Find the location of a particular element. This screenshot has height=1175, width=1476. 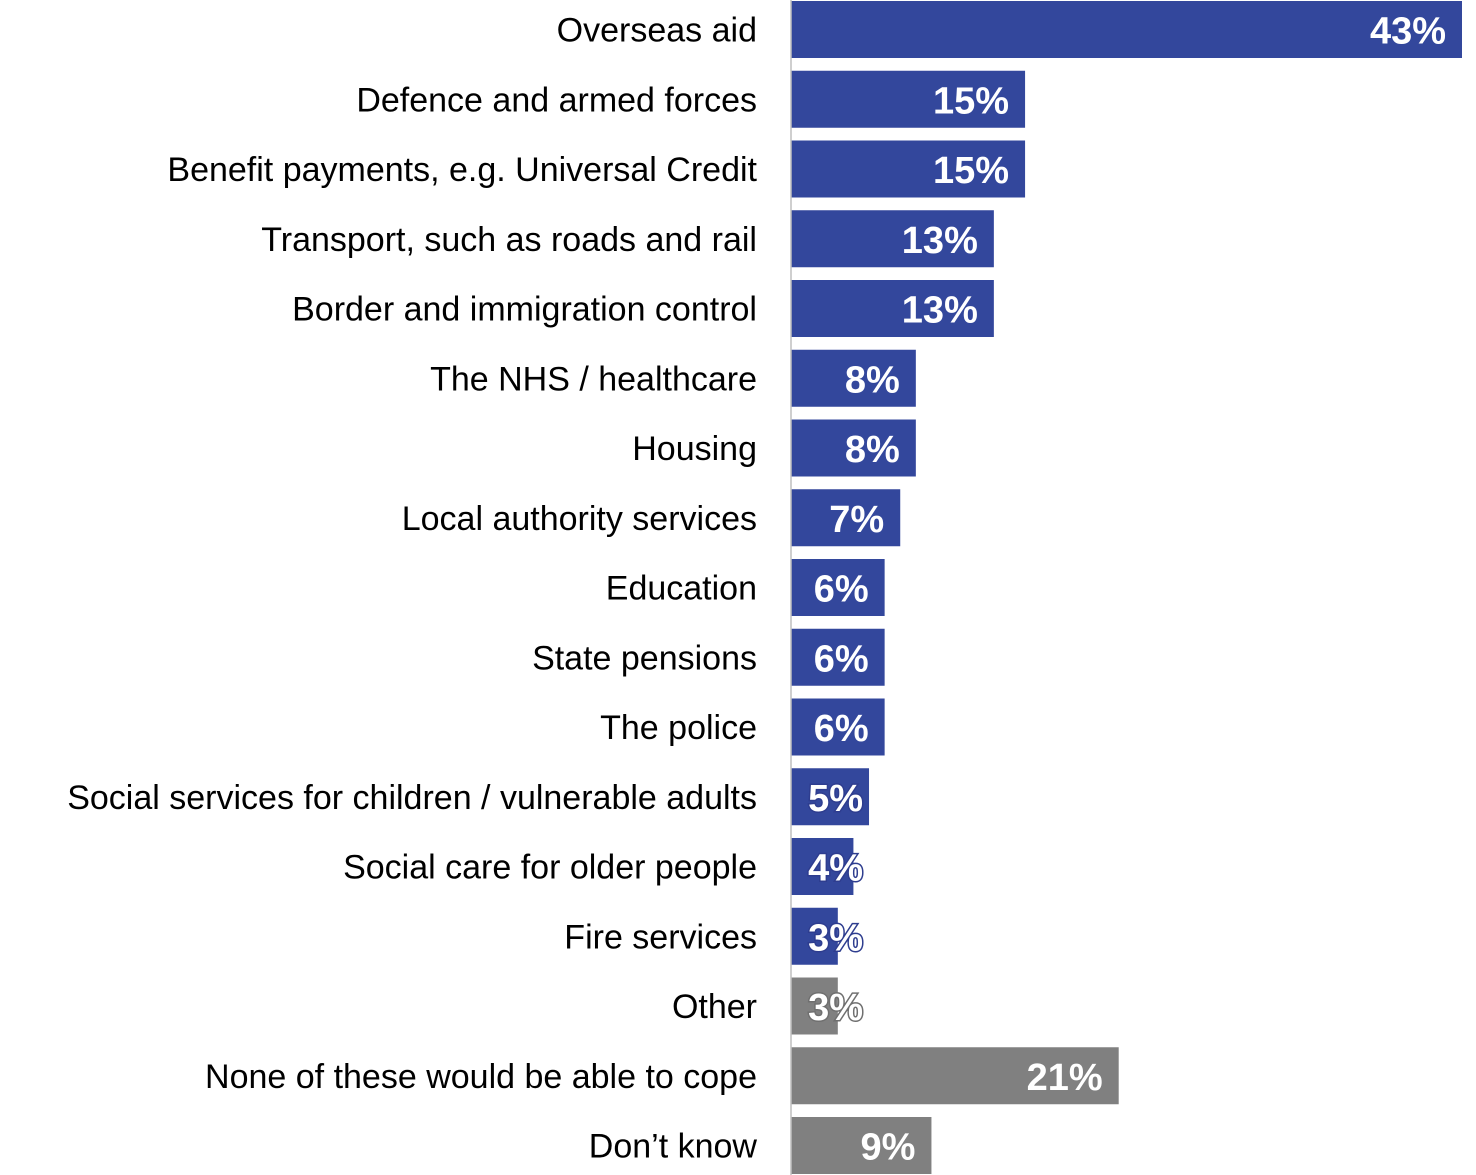

category-label: State pensions is located at coordinates (644, 658).